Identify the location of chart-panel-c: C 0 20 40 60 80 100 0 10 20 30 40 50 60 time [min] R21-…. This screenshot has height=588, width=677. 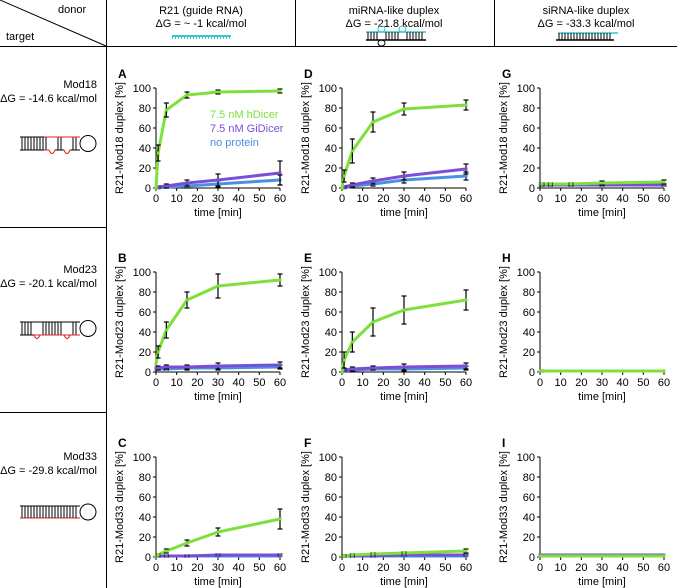
(200, 512).